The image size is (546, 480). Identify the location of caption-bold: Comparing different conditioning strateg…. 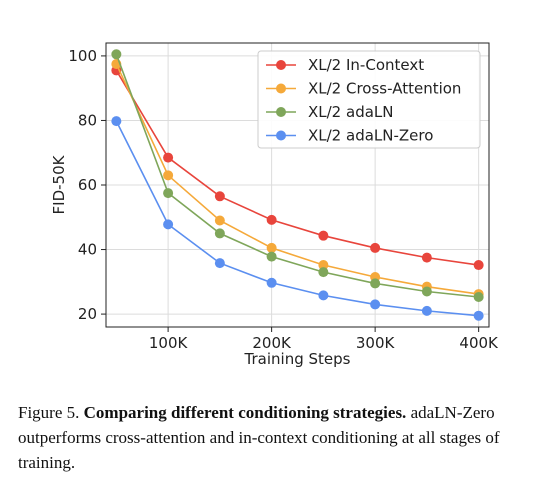
(245, 412).